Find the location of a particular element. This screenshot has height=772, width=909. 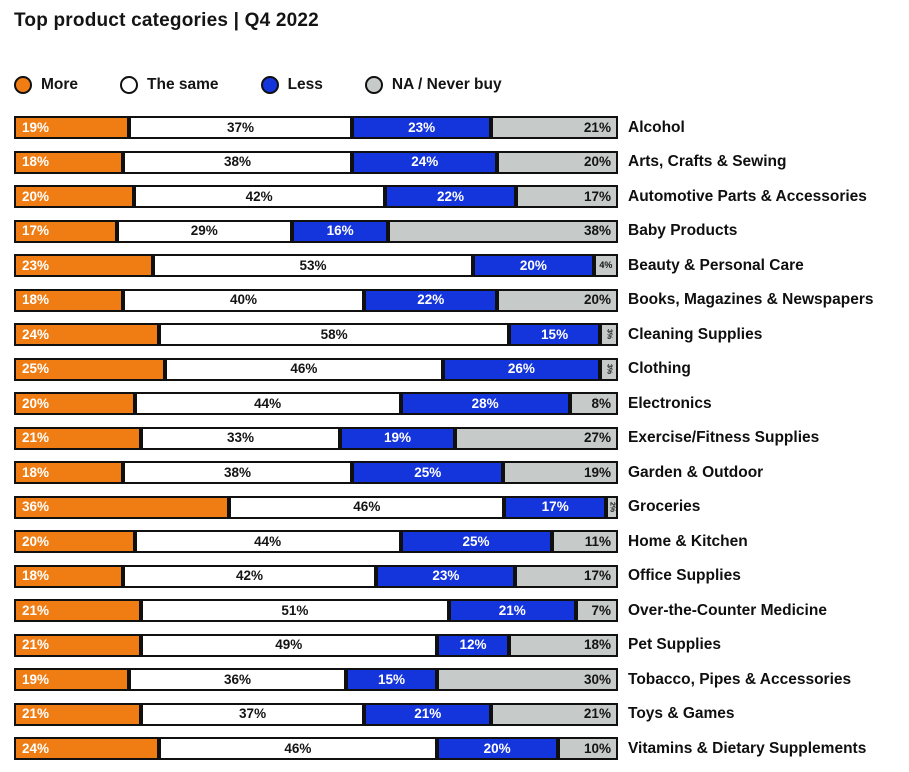

category-label: Groceries is located at coordinates (664, 507).